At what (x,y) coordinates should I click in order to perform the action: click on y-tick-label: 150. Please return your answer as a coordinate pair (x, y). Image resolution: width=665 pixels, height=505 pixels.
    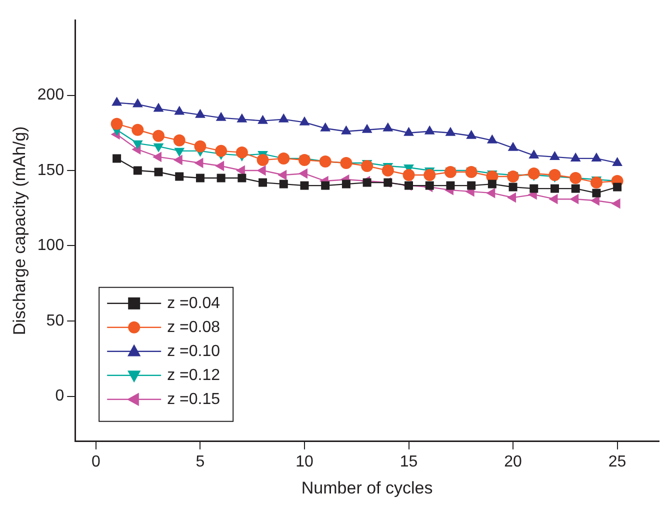
    Looking at the image, I should click on (50, 170).